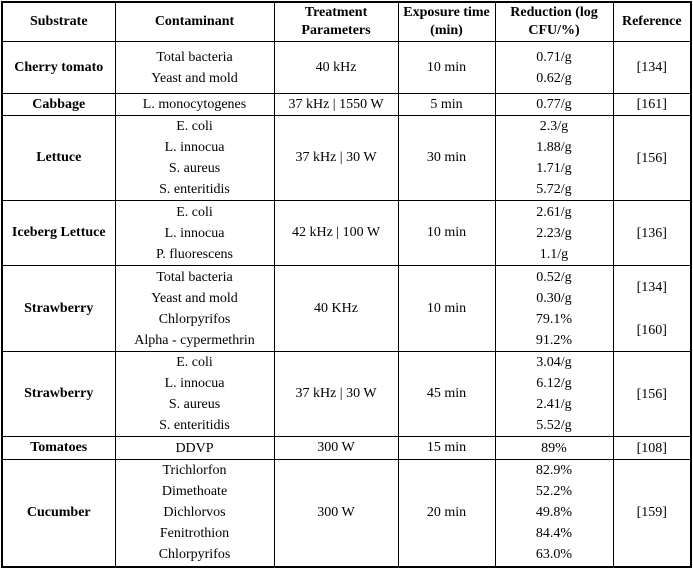 Image resolution: width=693 pixels, height=568 pixels. I want to click on reference-value: [108], so click(651, 448).